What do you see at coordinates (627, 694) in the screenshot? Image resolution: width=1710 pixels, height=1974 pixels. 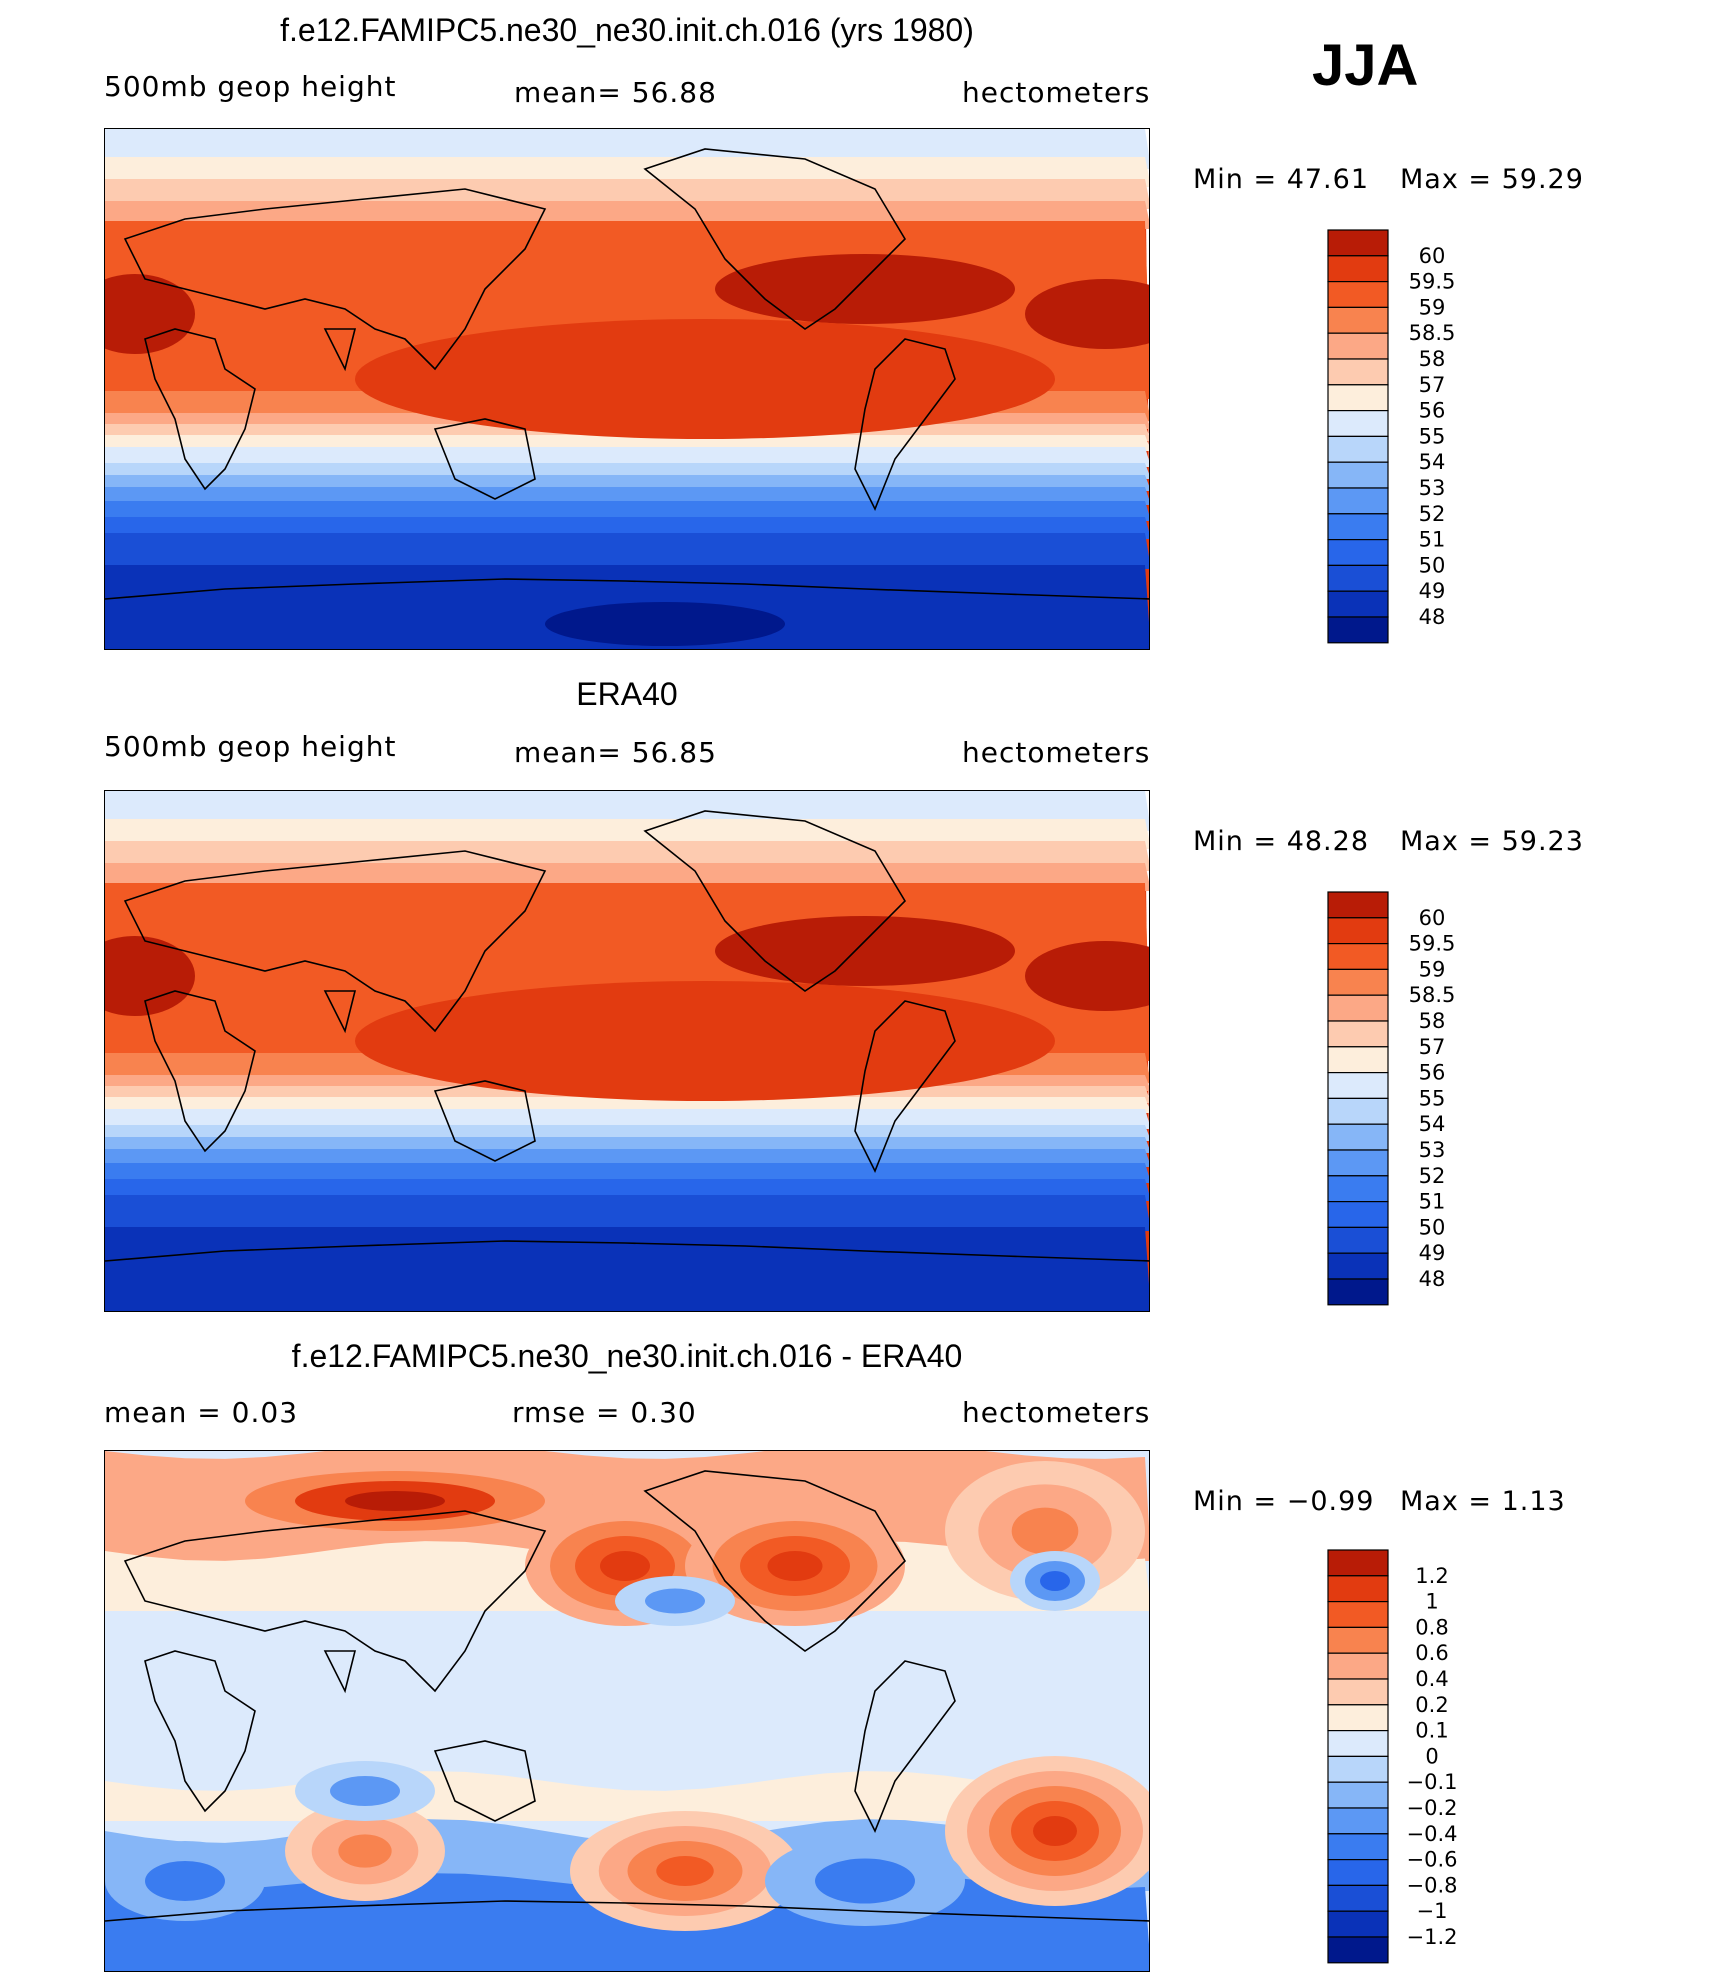 I see `panel2-title: ERA40` at bounding box center [627, 694].